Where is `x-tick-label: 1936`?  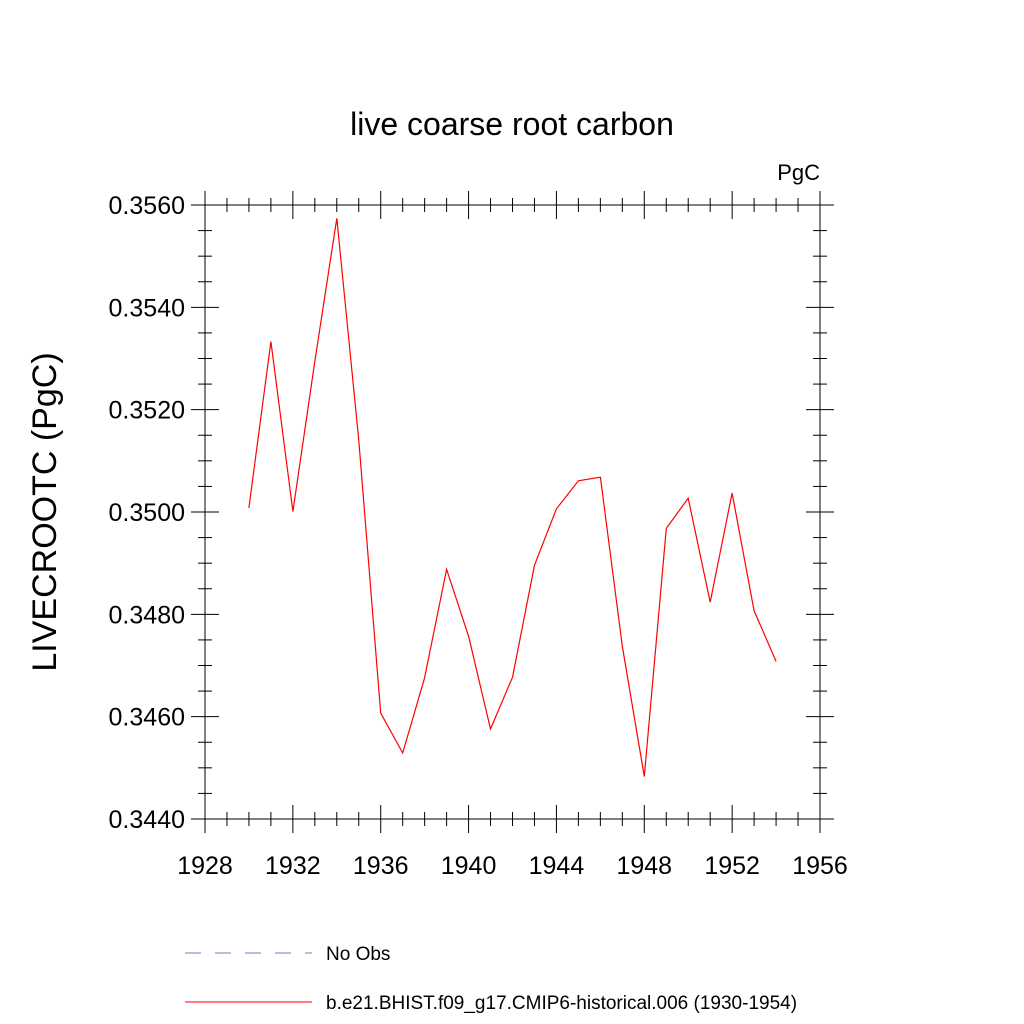 x-tick-label: 1936 is located at coordinates (381, 866).